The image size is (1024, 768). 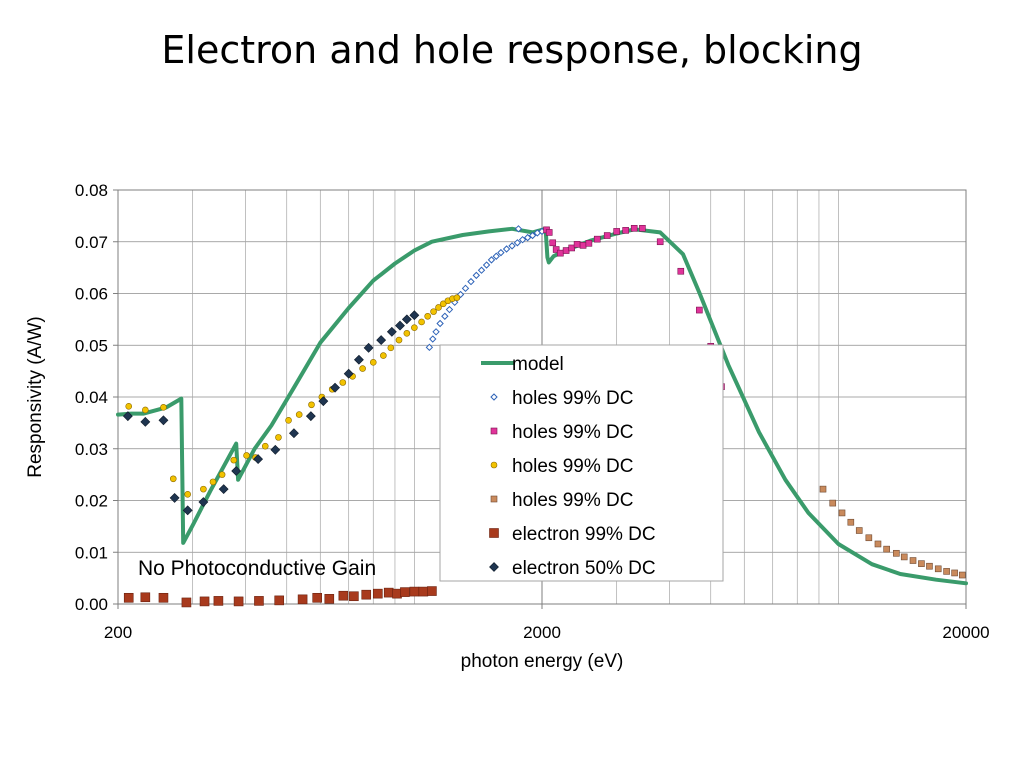 I want to click on legend-label: electron 99% DC, so click(x=584, y=534).